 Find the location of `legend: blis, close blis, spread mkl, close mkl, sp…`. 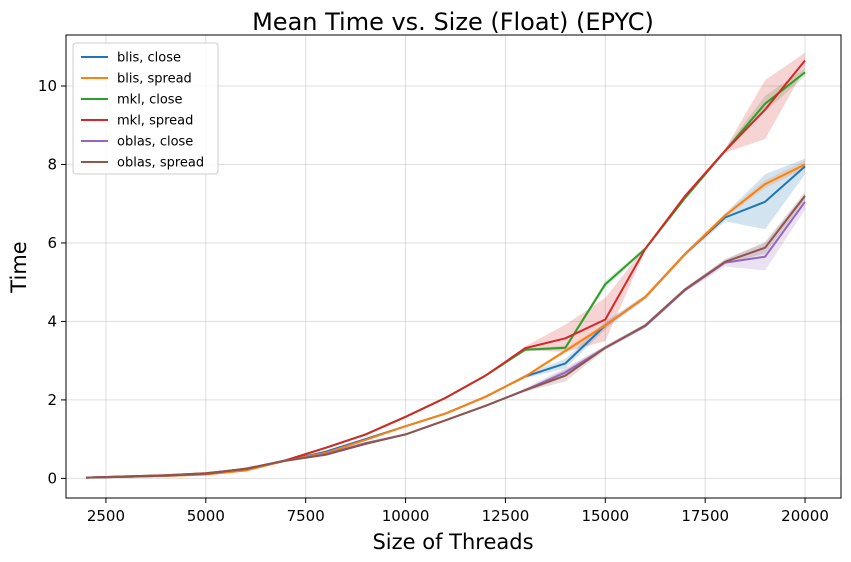

legend: blis, close blis, spread mkl, close mkl, sp… is located at coordinates (145, 108).